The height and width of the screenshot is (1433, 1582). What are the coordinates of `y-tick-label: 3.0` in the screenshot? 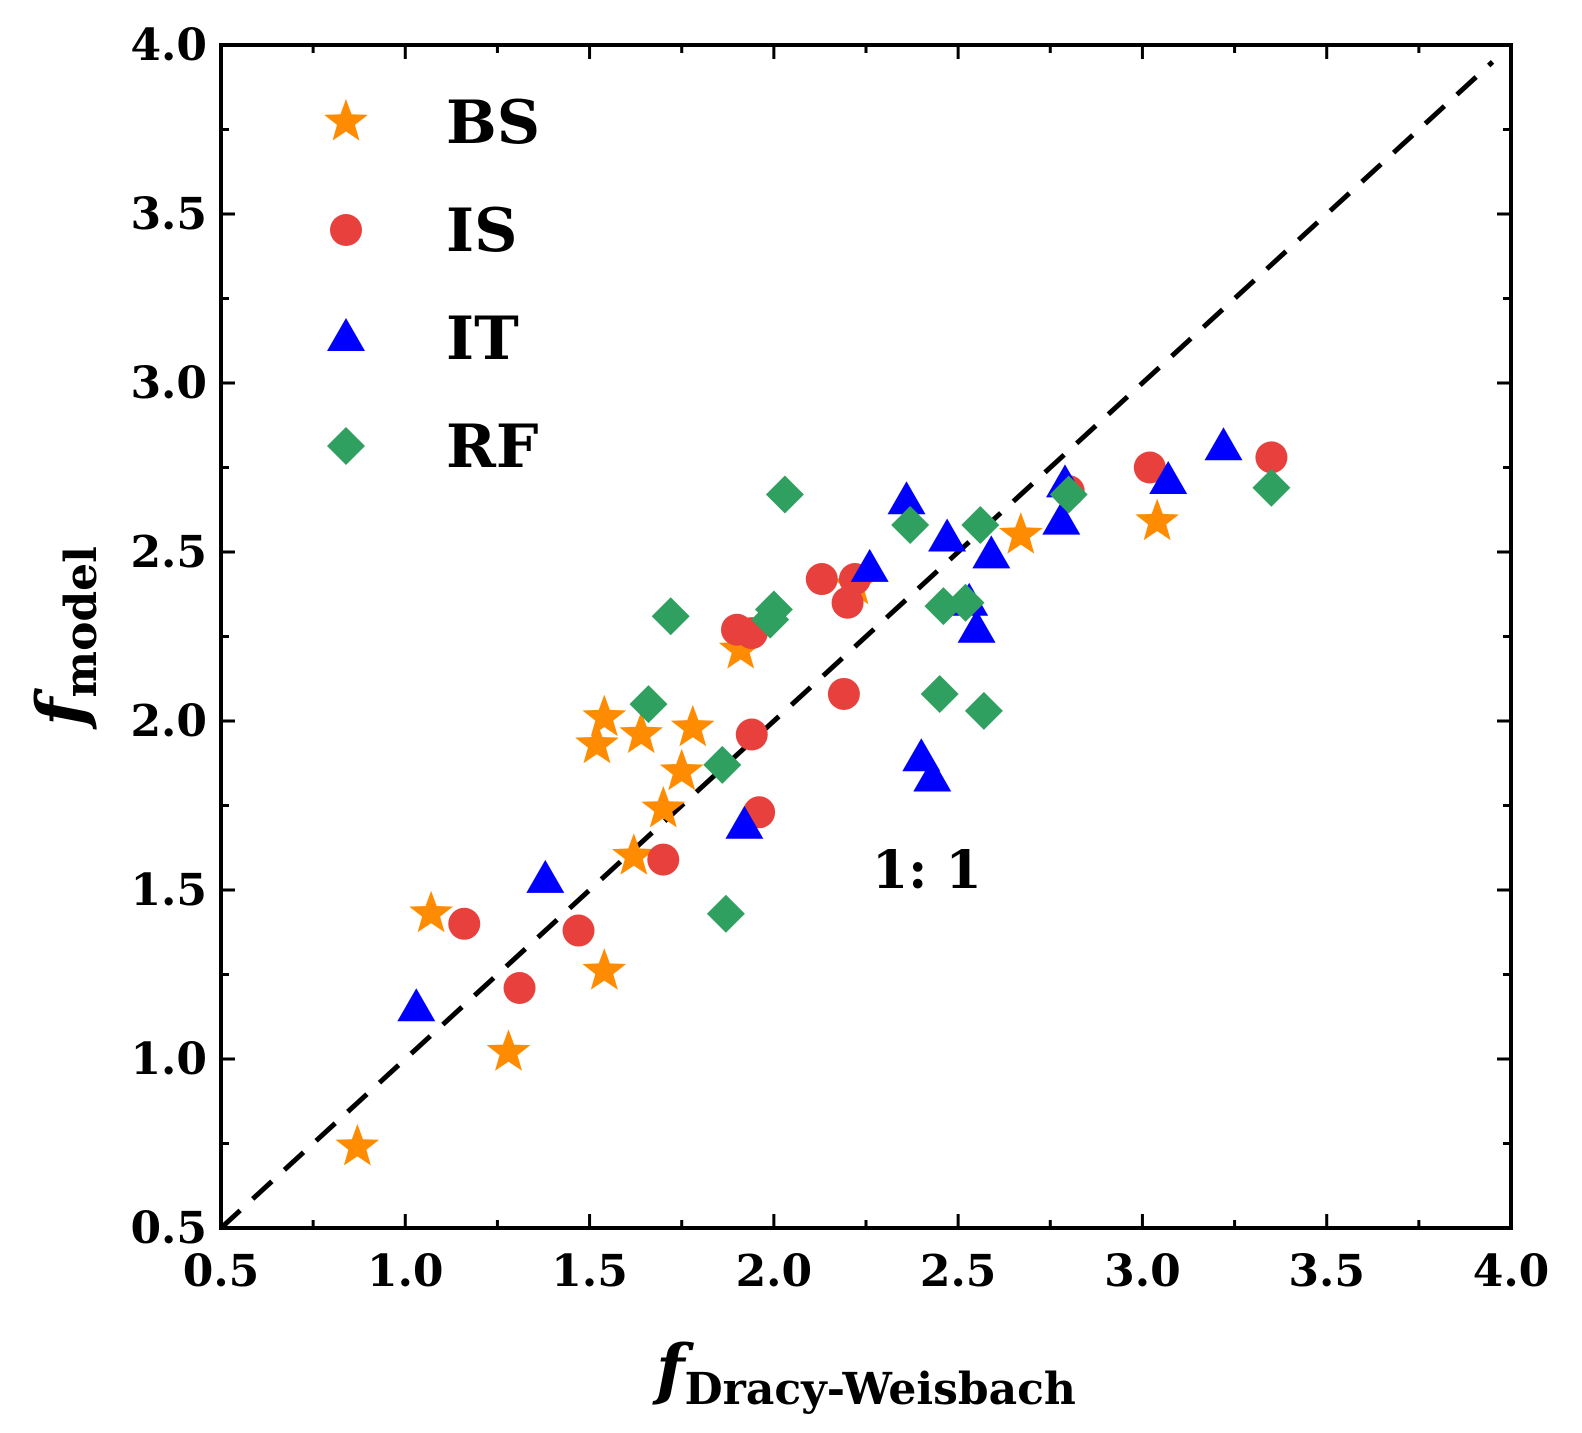 It's located at (168, 383).